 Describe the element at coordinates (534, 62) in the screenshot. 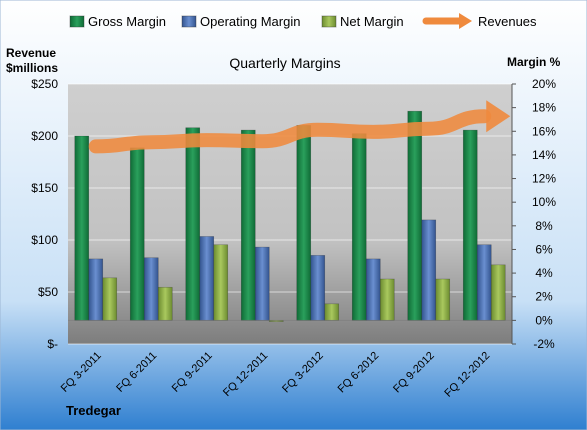

I see `right-axis-title: Margin %` at that location.